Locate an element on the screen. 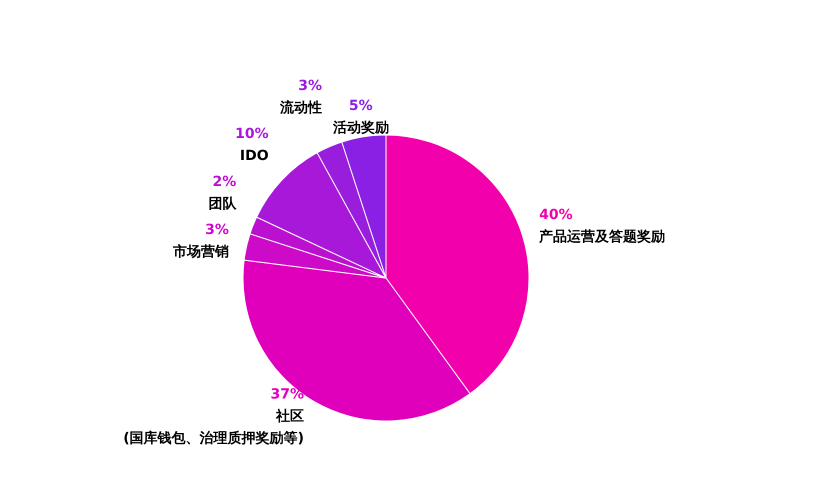  data-label: 10% is located at coordinates (252, 134).